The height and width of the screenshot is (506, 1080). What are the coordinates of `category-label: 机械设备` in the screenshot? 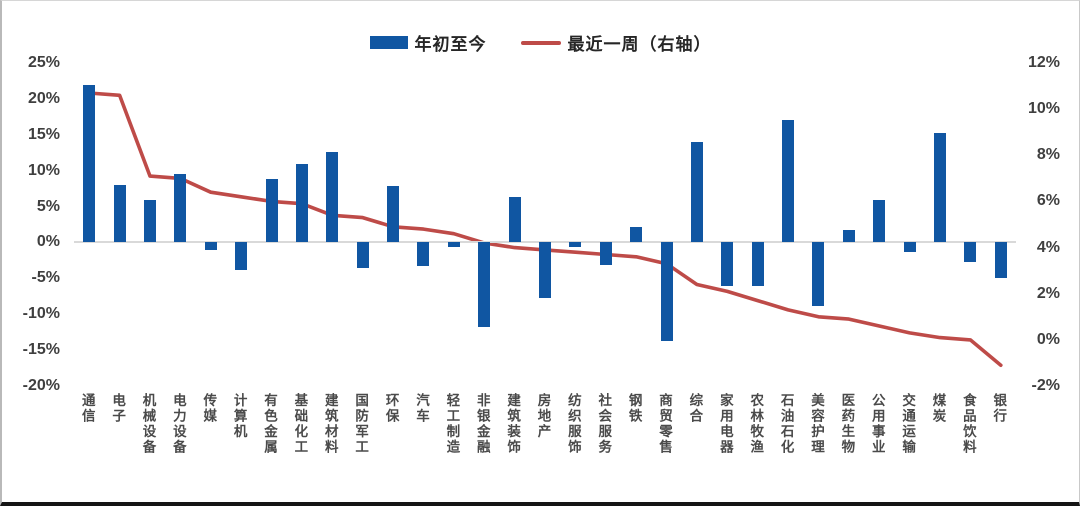 It's located at (148, 424).